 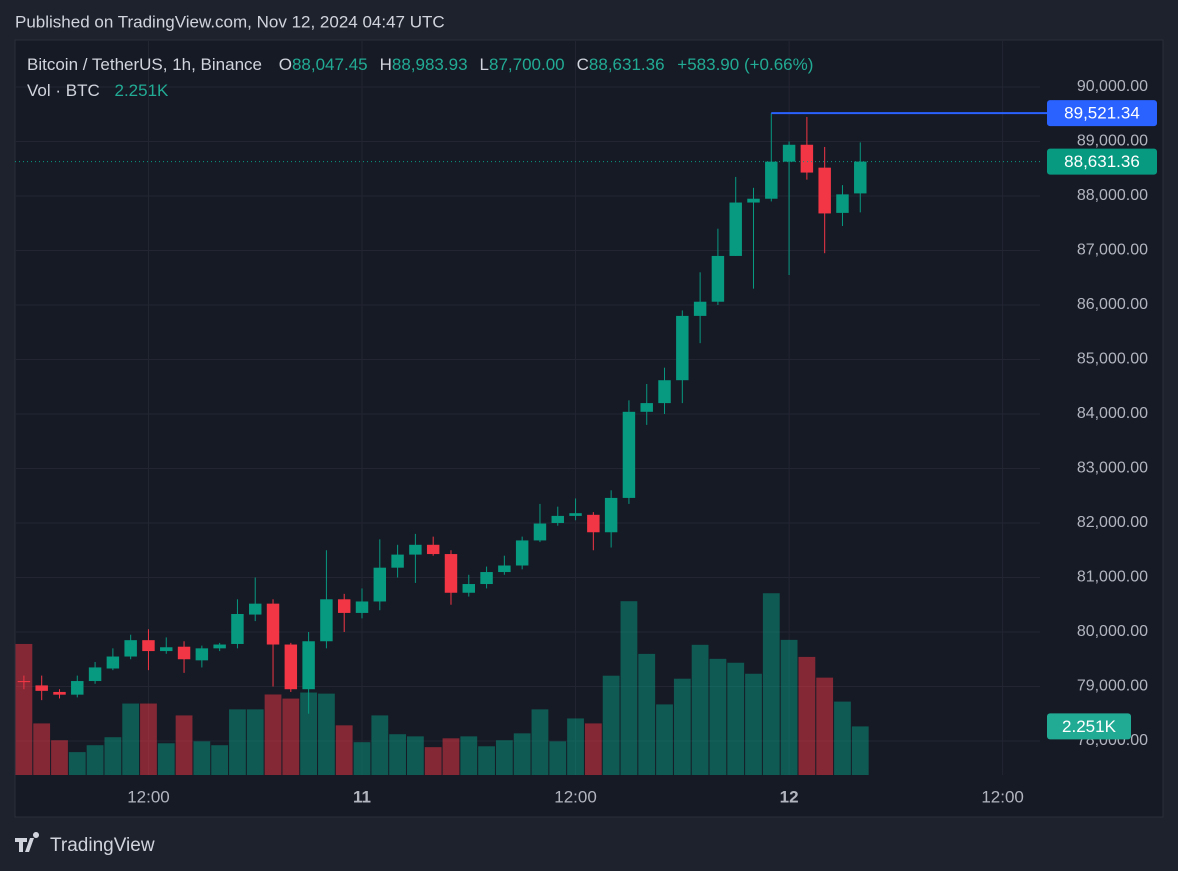 I want to click on high-label: 89,521.34, so click(x=1102, y=113).